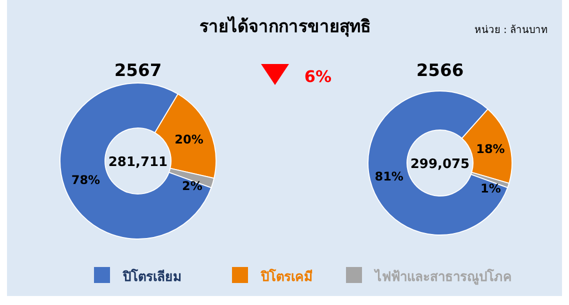  What do you see at coordinates (189, 139) in the screenshot?
I see `data-label: 20%` at bounding box center [189, 139].